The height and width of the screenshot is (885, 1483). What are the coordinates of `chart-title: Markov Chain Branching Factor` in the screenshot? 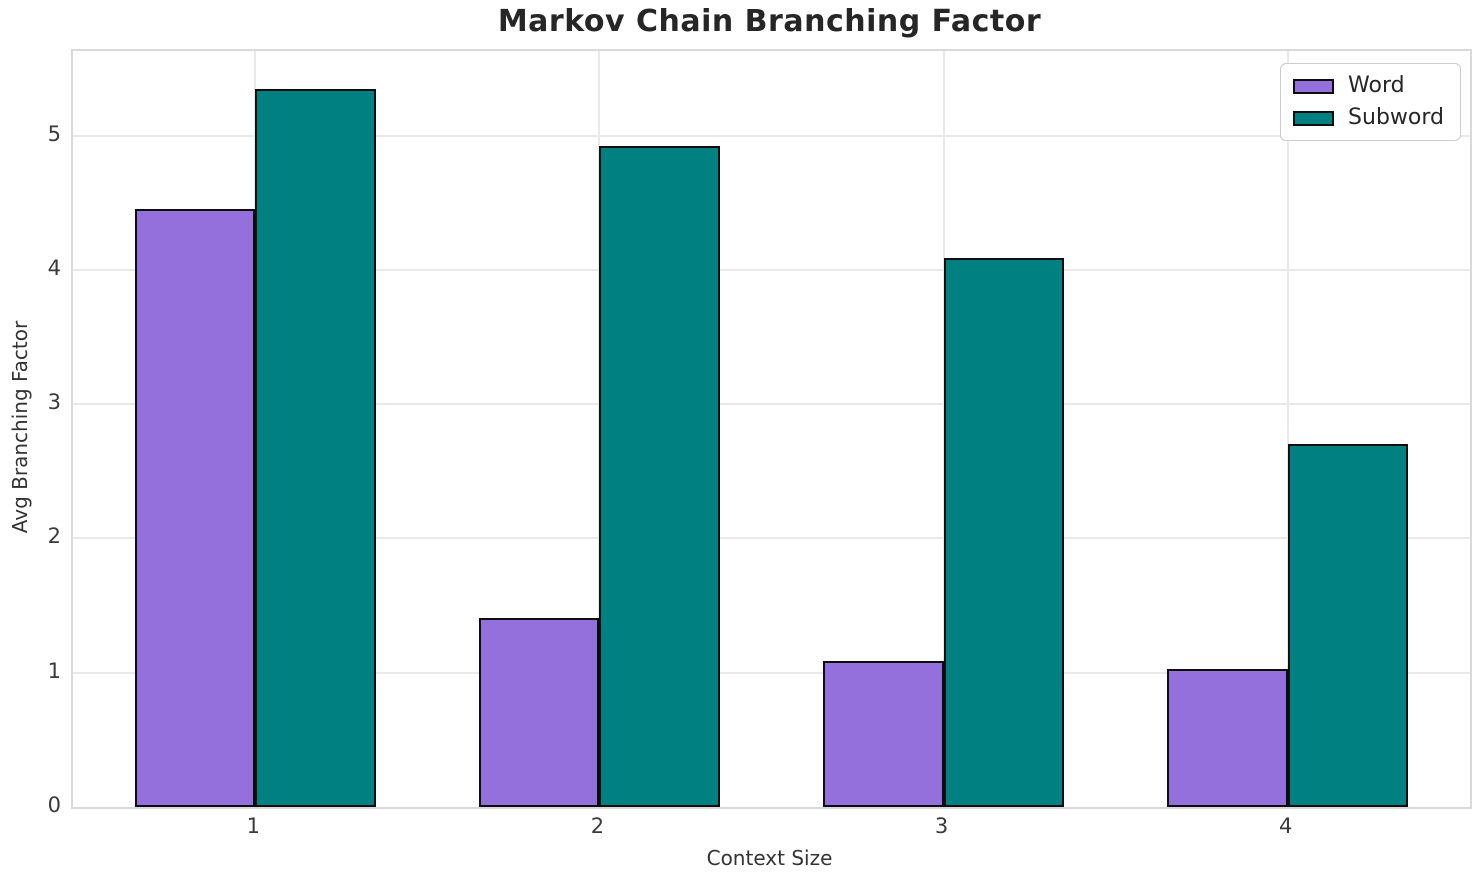 It's located at (769, 21).